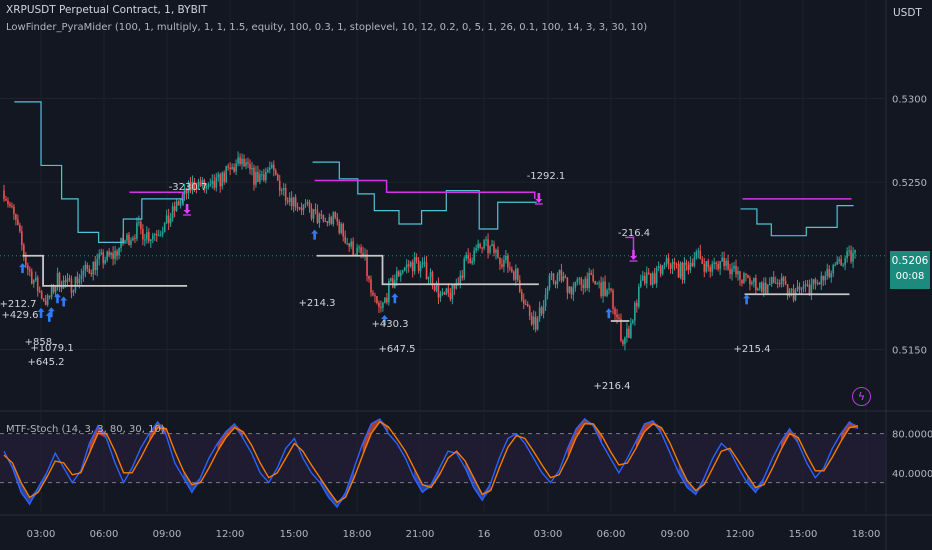 The height and width of the screenshot is (550, 932). Describe the element at coordinates (104, 534) in the screenshot. I see `time-tick-label: 06:00` at that location.